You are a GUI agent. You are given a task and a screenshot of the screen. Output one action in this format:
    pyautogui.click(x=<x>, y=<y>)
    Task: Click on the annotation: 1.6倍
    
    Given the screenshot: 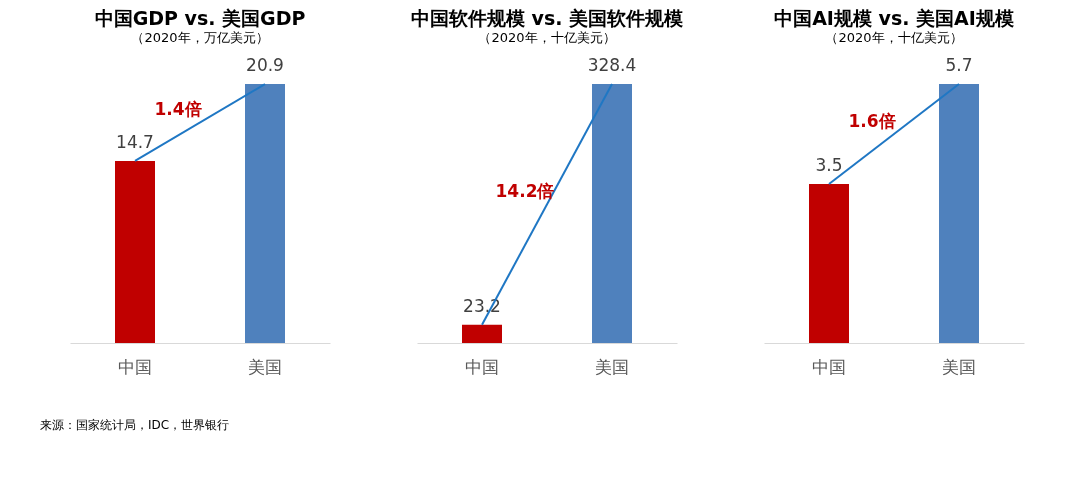 What is the action you would take?
    pyautogui.click(x=872, y=121)
    